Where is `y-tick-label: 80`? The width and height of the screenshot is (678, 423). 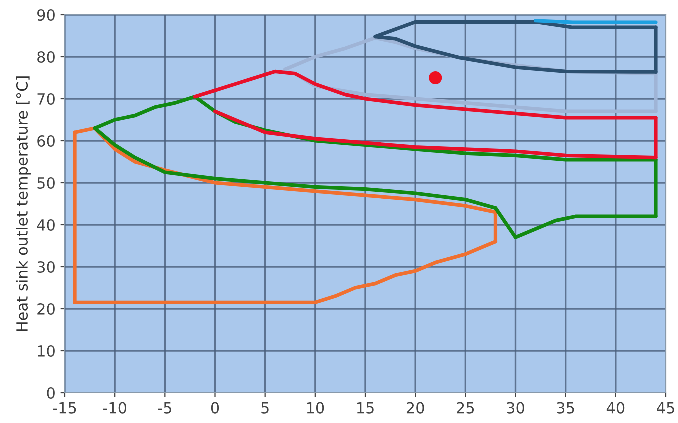
y-tick-label: 80 is located at coordinates (46, 57).